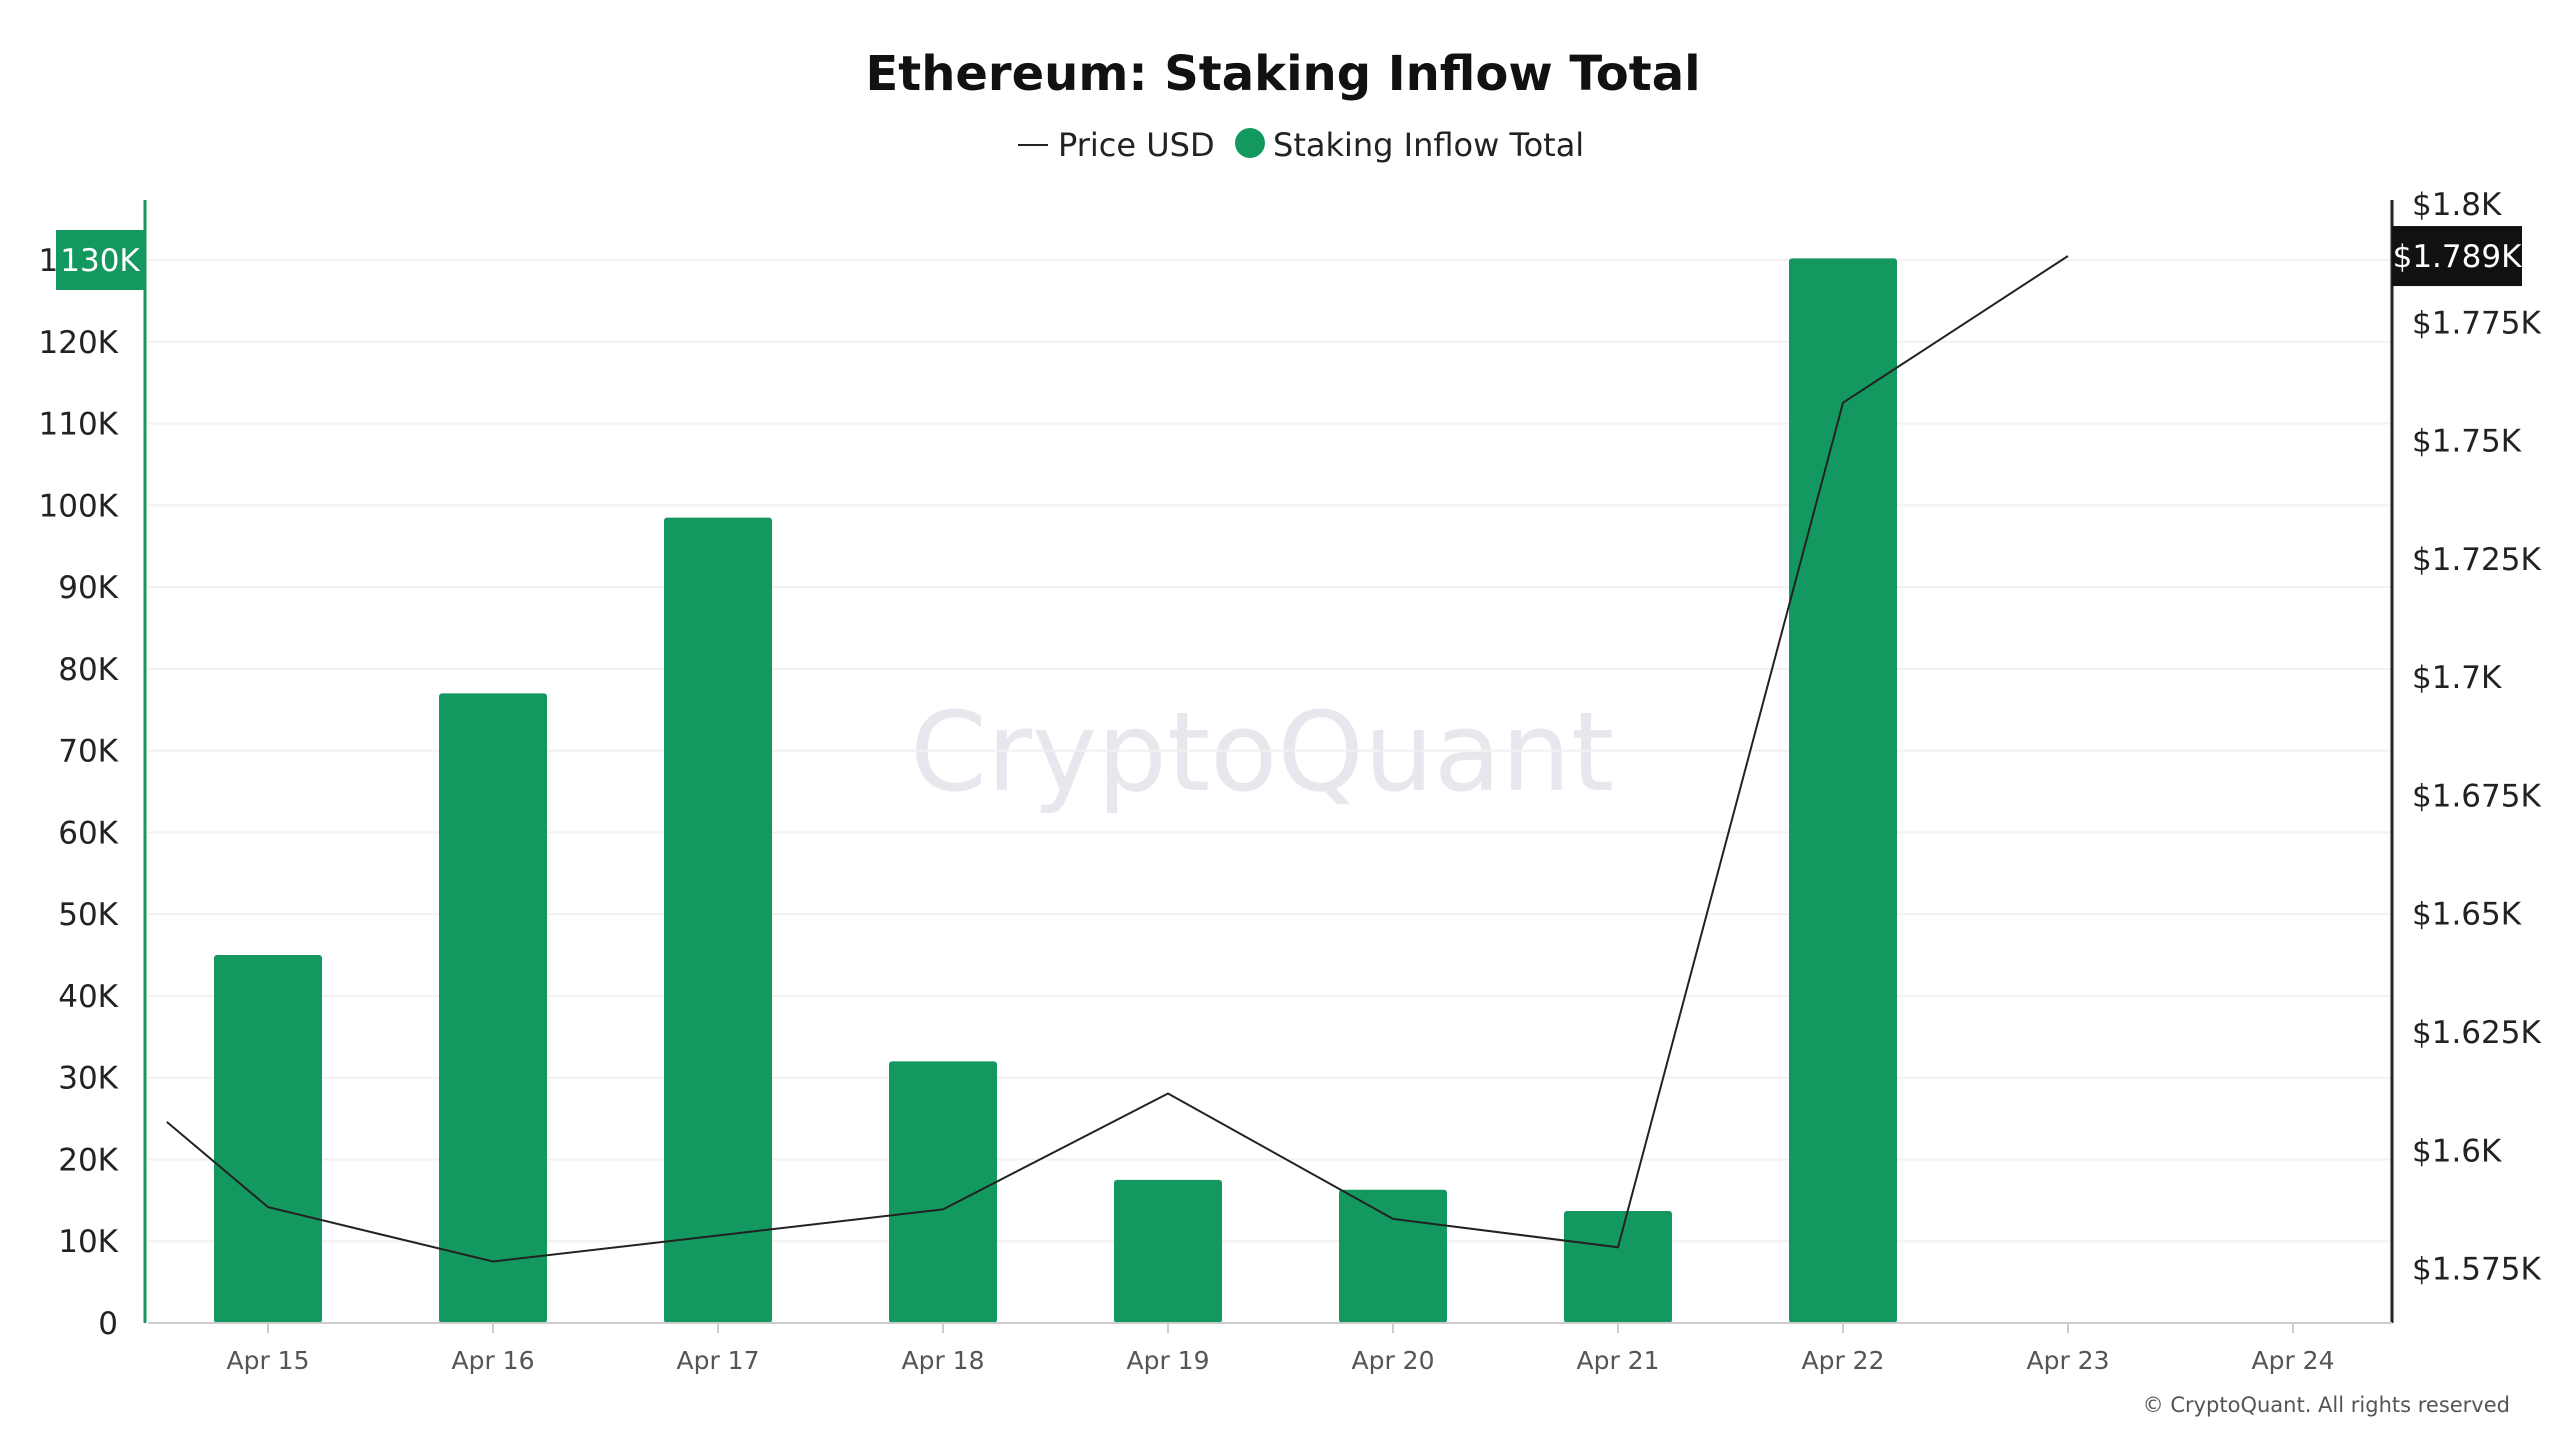  I want to click on y-right-tick-label: $1.725K, so click(2476, 560).